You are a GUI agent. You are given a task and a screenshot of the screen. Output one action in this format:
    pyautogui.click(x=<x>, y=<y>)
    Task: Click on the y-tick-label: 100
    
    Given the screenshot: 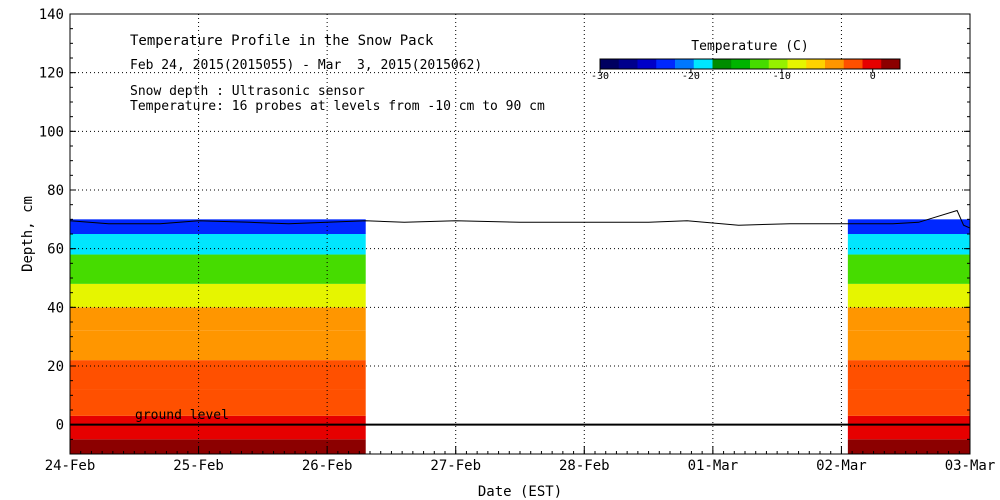 What is the action you would take?
    pyautogui.click(x=51, y=132)
    